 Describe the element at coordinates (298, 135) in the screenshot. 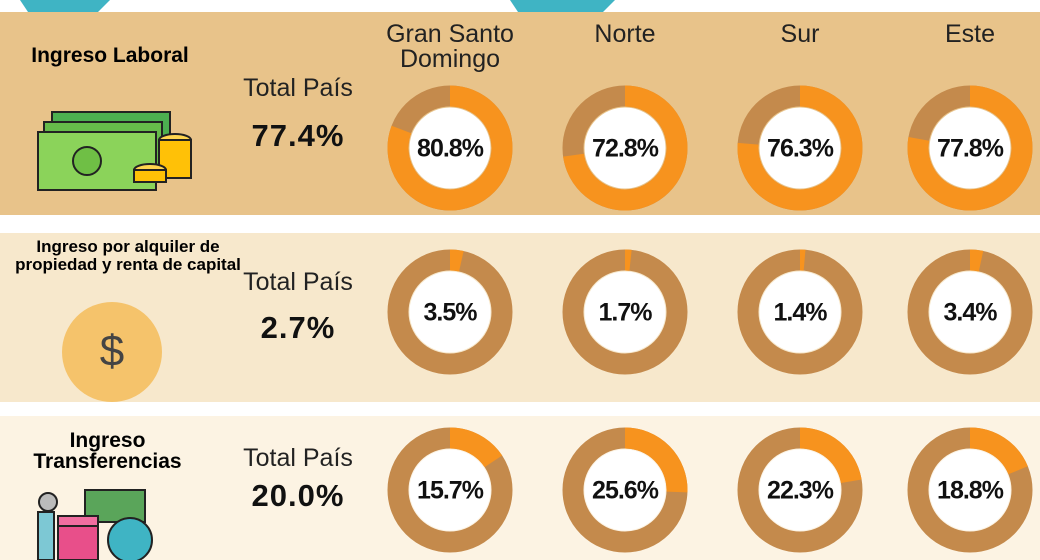

I see `total-value: 77.4%` at that location.